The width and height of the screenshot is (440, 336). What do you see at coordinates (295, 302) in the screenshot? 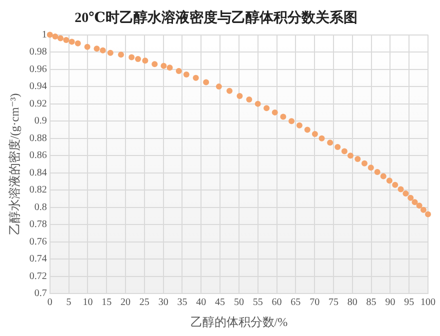
I see `x-tick-label: 65` at bounding box center [295, 302].